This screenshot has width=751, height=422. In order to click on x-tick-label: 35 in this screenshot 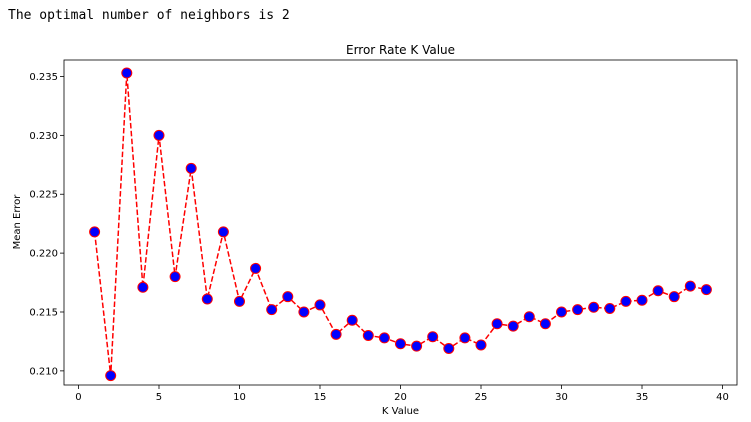, I will do `click(642, 397)`.